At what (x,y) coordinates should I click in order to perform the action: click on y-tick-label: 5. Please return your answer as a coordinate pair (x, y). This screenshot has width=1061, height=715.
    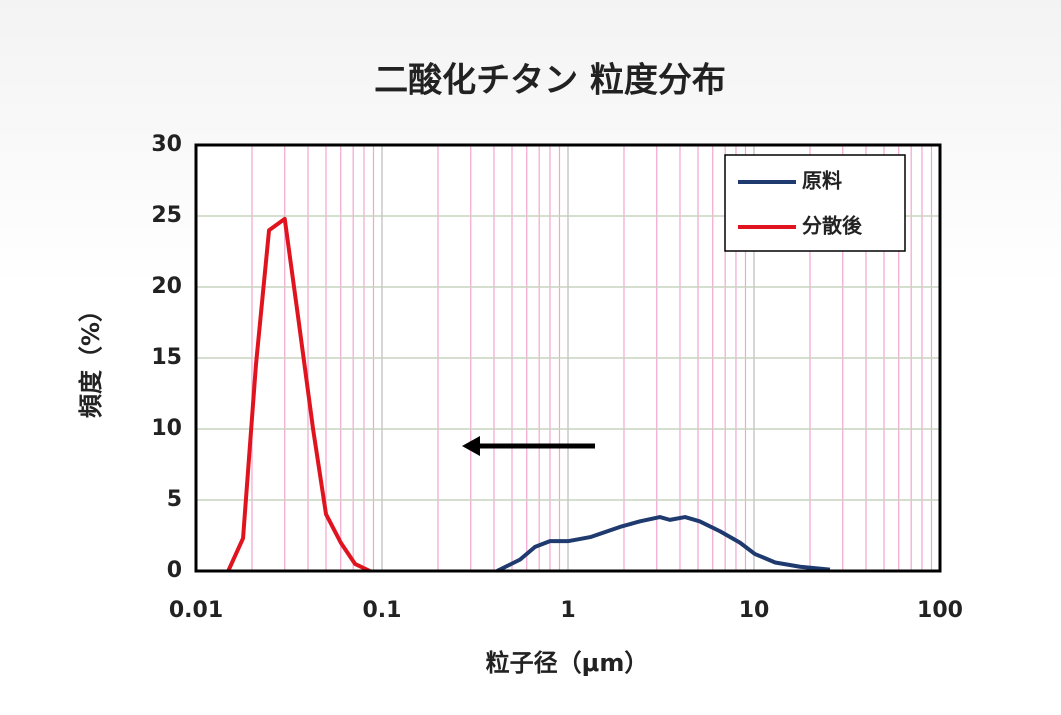
    Looking at the image, I should click on (174, 499).